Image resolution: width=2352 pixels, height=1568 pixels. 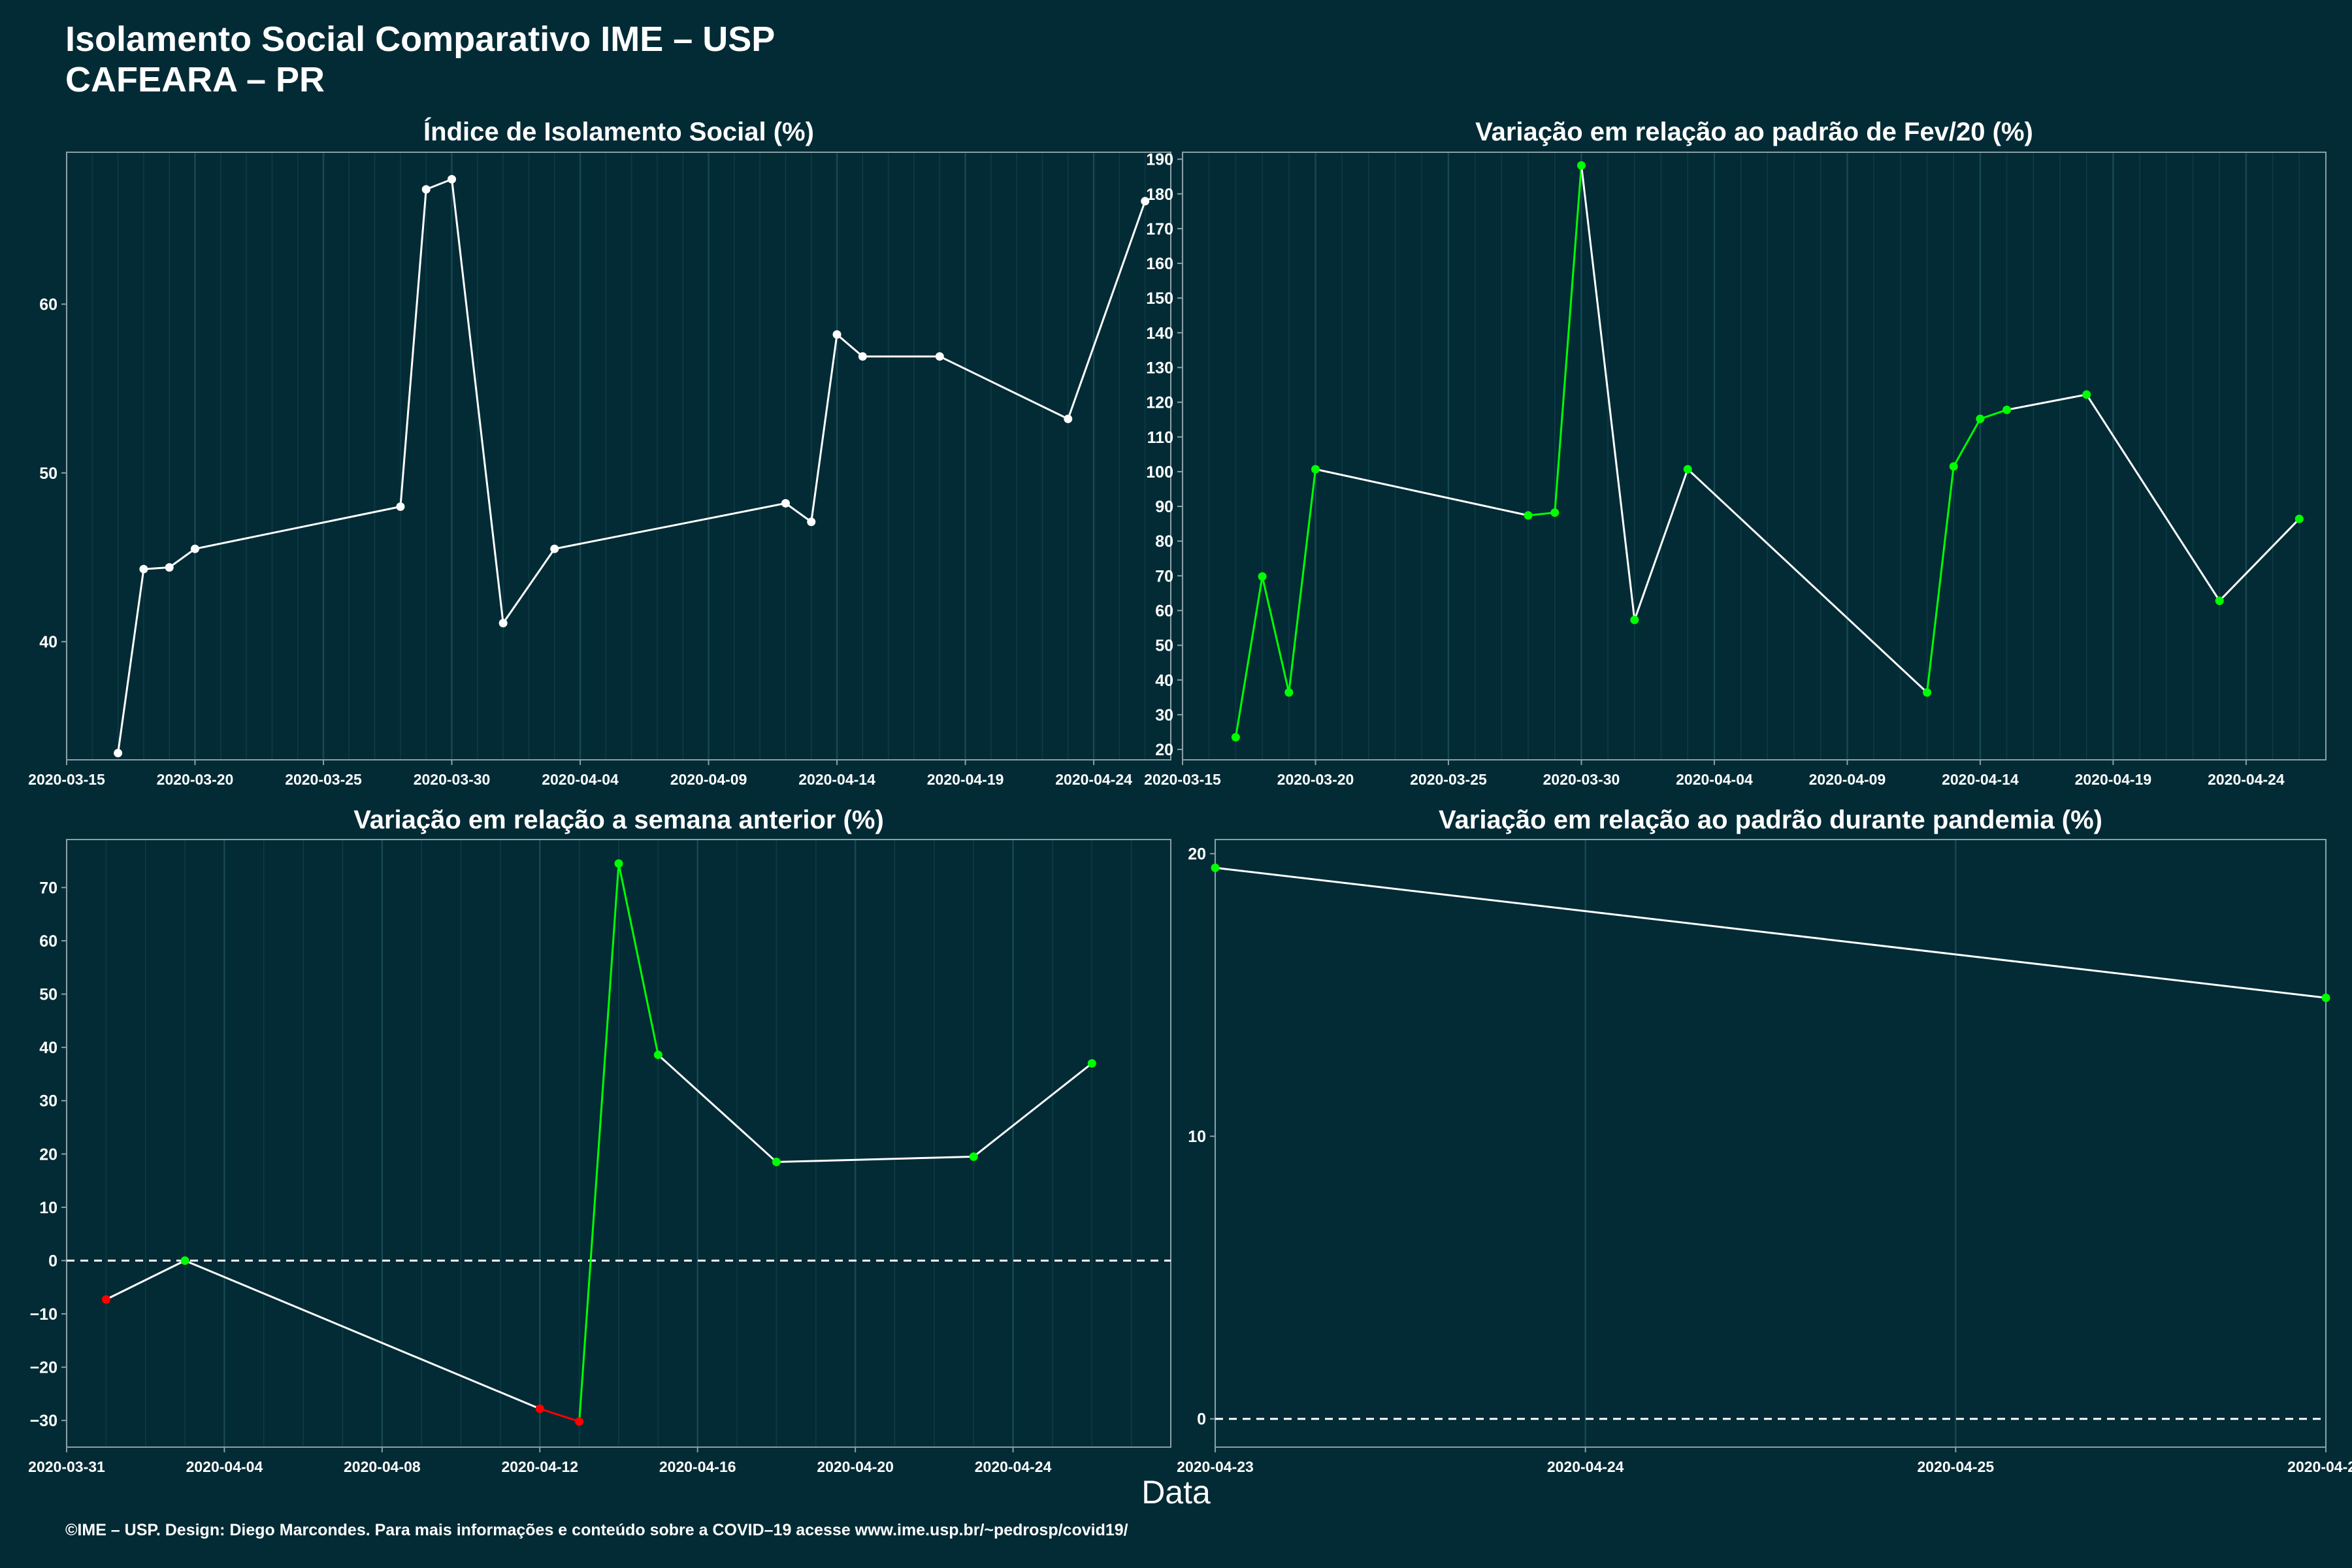 I want to click on y-tick-label: 70, so click(x=1164, y=576).